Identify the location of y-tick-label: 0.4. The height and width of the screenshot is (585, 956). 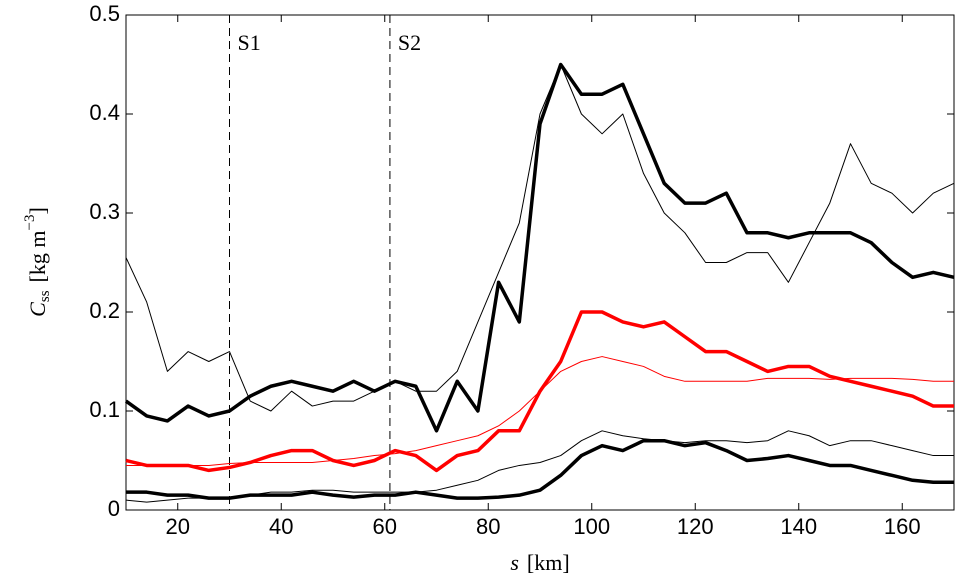
(104, 112).